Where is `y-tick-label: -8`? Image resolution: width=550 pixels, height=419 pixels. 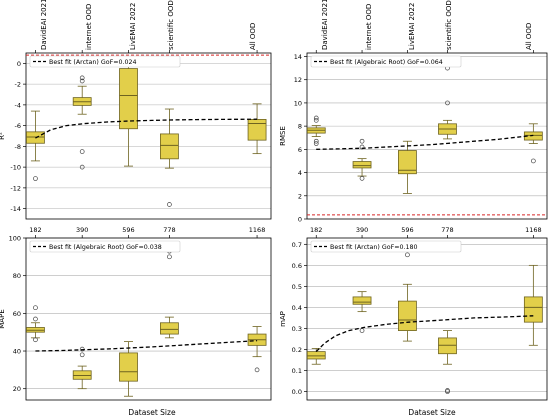
y-tick-label: -8 is located at coordinates (18, 147).